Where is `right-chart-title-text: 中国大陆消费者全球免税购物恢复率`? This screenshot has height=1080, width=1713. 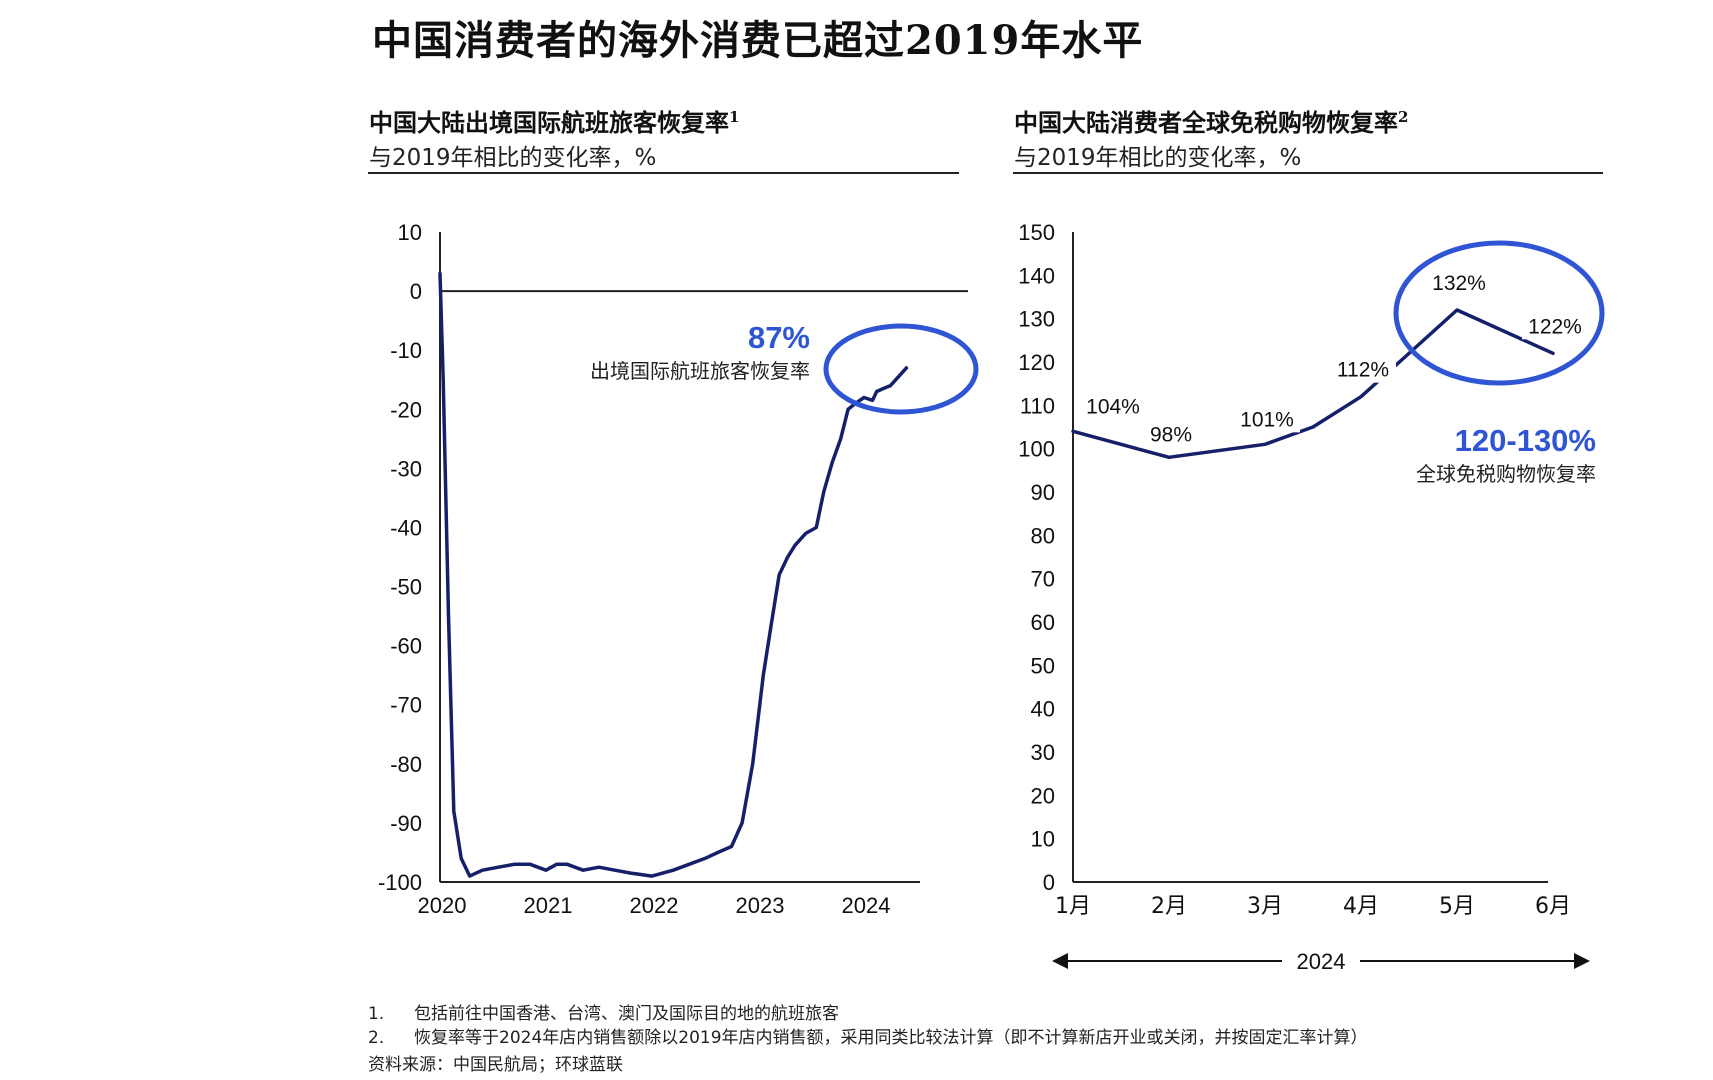
right-chart-title-text: 中国大陆消费者全球免税购物恢复率 is located at coordinates (1206, 122).